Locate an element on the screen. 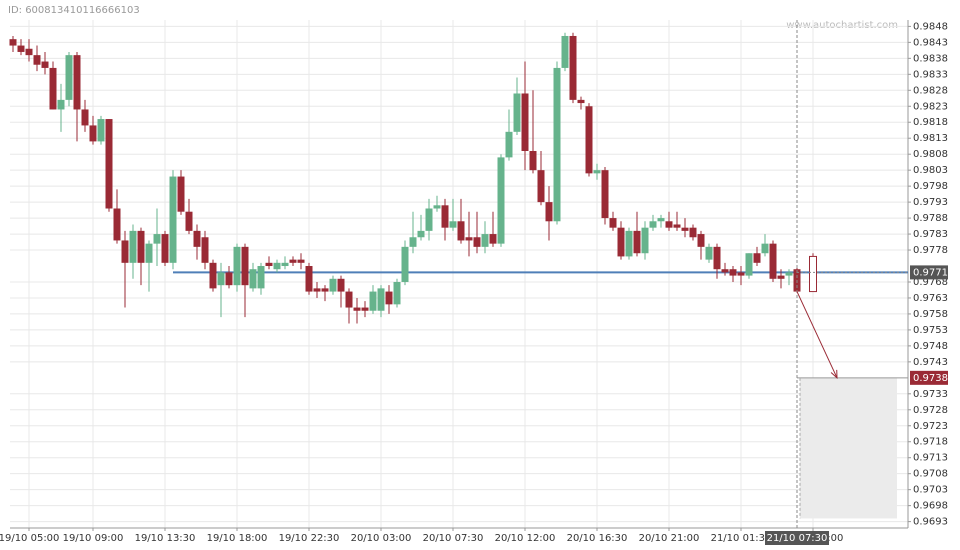 Image resolution: width=960 pixels, height=550 pixels. crosshair-time-label: 21/10 07:30 is located at coordinates (797, 538).